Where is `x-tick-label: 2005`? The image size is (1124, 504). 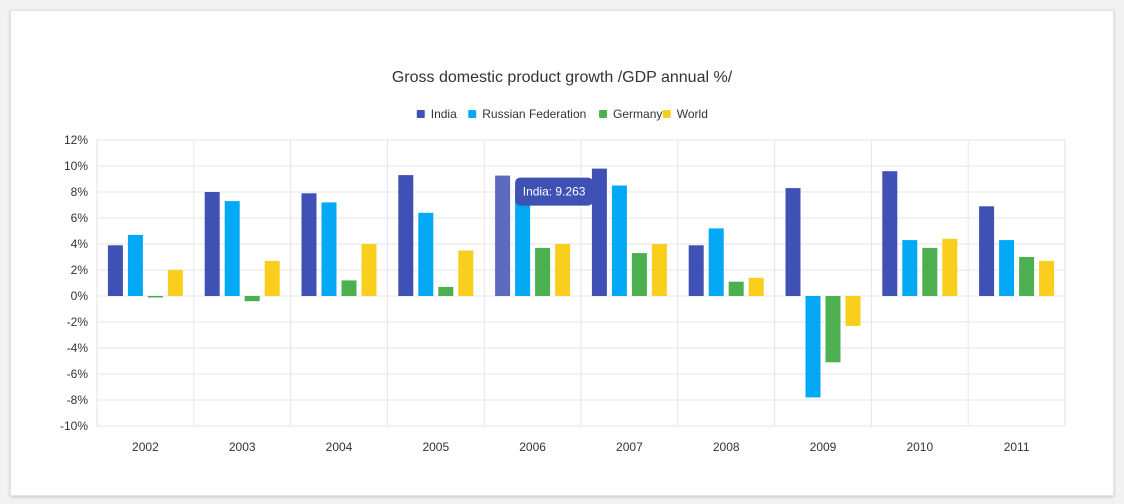
x-tick-label: 2005 is located at coordinates (435, 447).